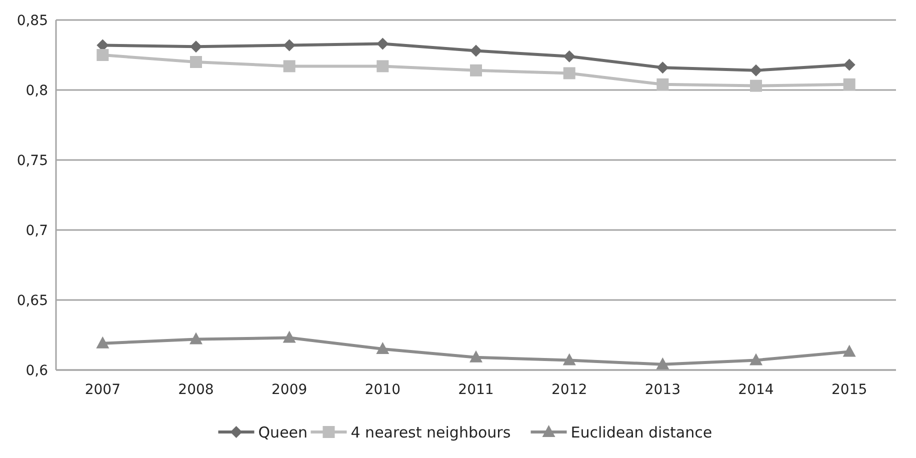 This screenshot has width=916, height=458. I want to click on x-tick-label: 2010, so click(382, 390).